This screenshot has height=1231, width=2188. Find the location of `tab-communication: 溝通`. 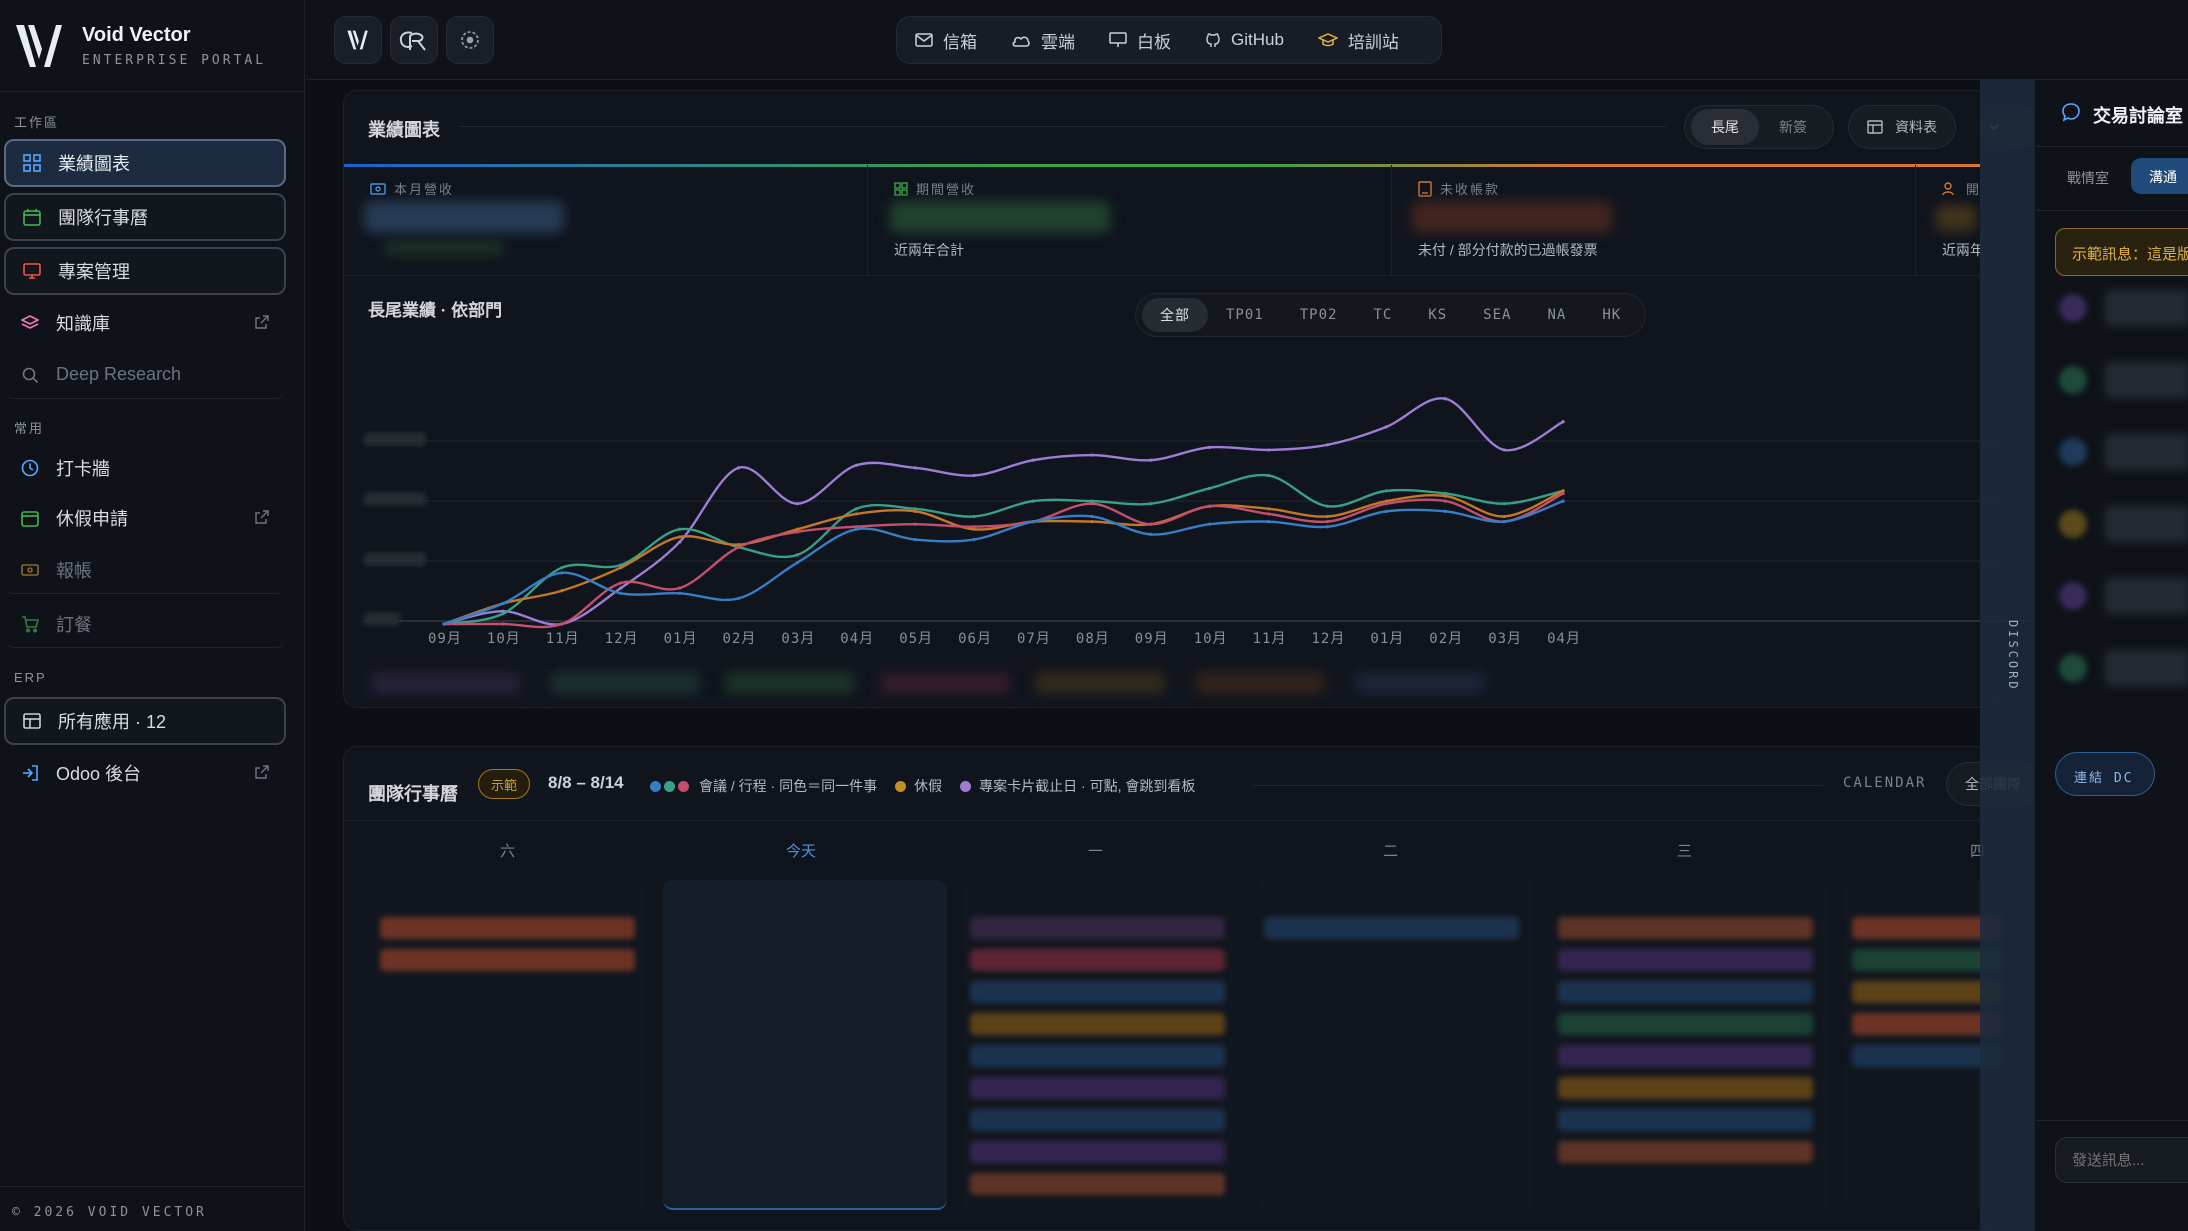

tab-communication: 溝通 is located at coordinates (2159, 176).